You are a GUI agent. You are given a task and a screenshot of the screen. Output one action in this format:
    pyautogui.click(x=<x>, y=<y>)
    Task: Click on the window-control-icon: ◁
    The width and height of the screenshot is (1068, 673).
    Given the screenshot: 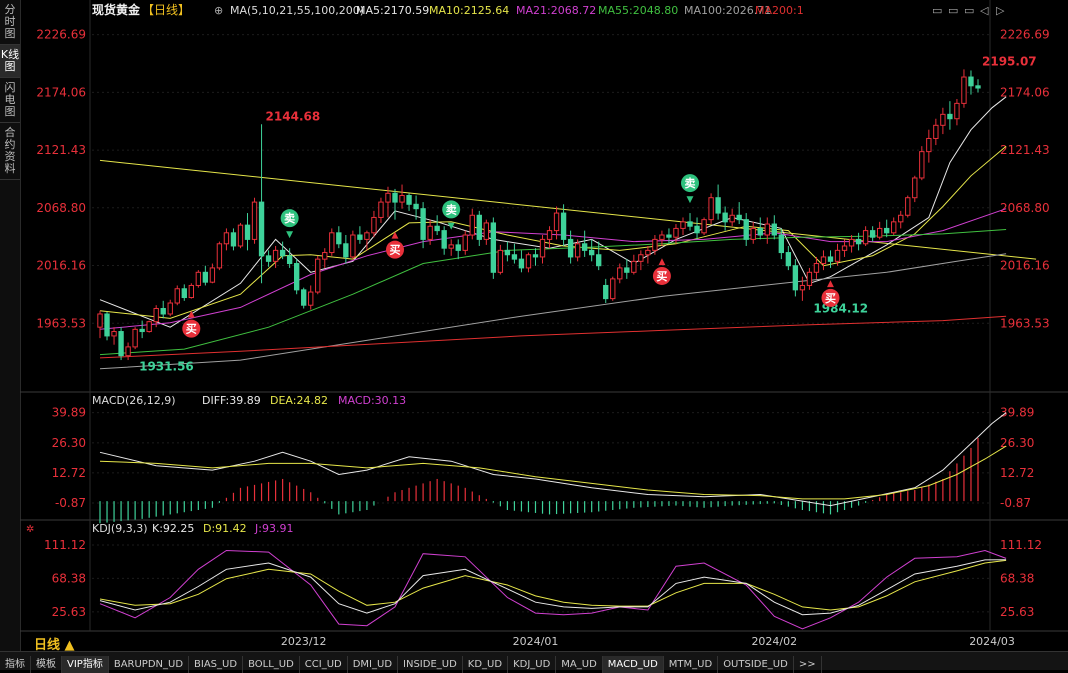 What is the action you would take?
    pyautogui.click(x=984, y=10)
    